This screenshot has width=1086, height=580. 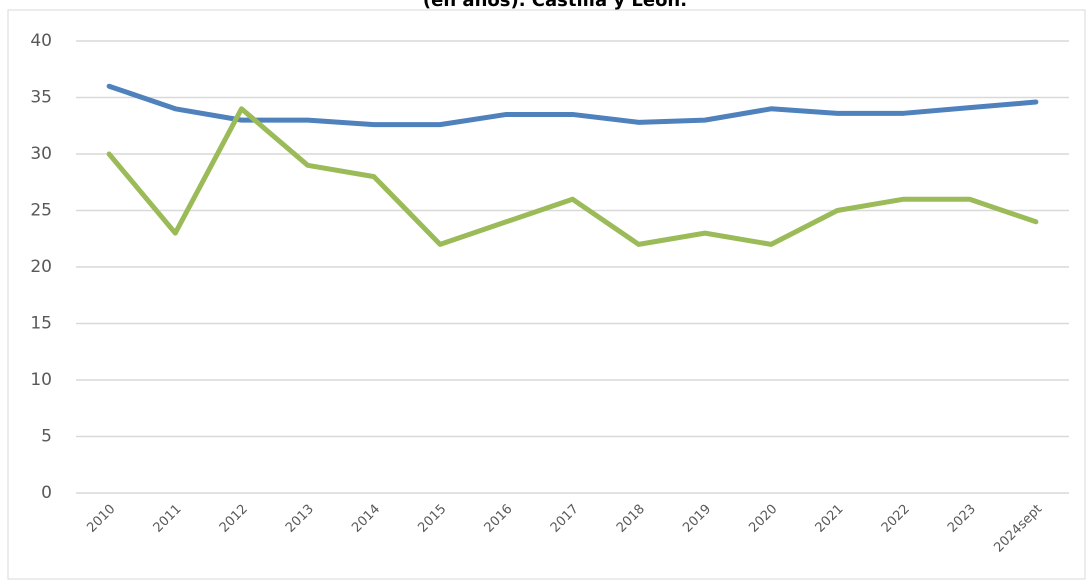 What do you see at coordinates (234, 519) in the screenshot?
I see `x-tick-label: 2012` at bounding box center [234, 519].